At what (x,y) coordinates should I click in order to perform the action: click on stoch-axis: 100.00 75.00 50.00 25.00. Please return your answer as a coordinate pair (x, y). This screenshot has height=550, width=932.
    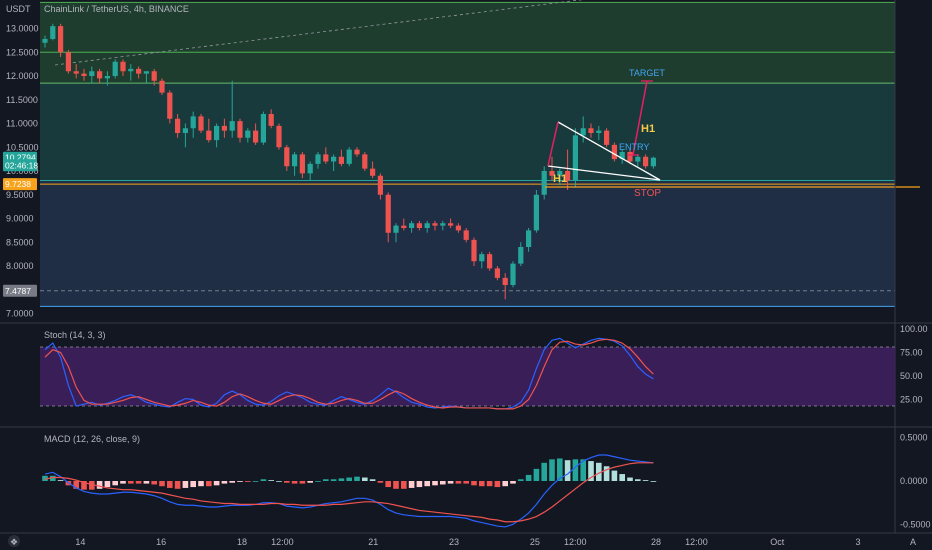
    Looking at the image, I should click on (914, 364).